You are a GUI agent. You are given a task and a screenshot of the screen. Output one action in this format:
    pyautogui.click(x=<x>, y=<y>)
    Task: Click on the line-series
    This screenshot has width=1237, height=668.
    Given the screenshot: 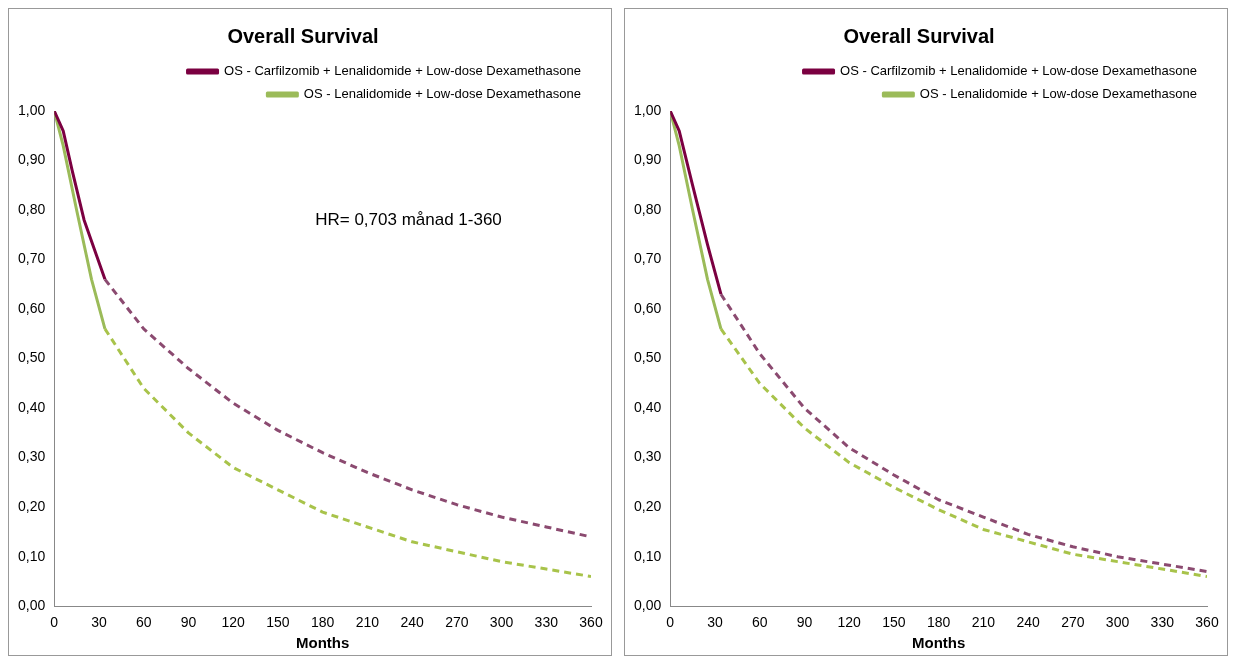 What is the action you would take?
    pyautogui.click(x=347, y=452)
    